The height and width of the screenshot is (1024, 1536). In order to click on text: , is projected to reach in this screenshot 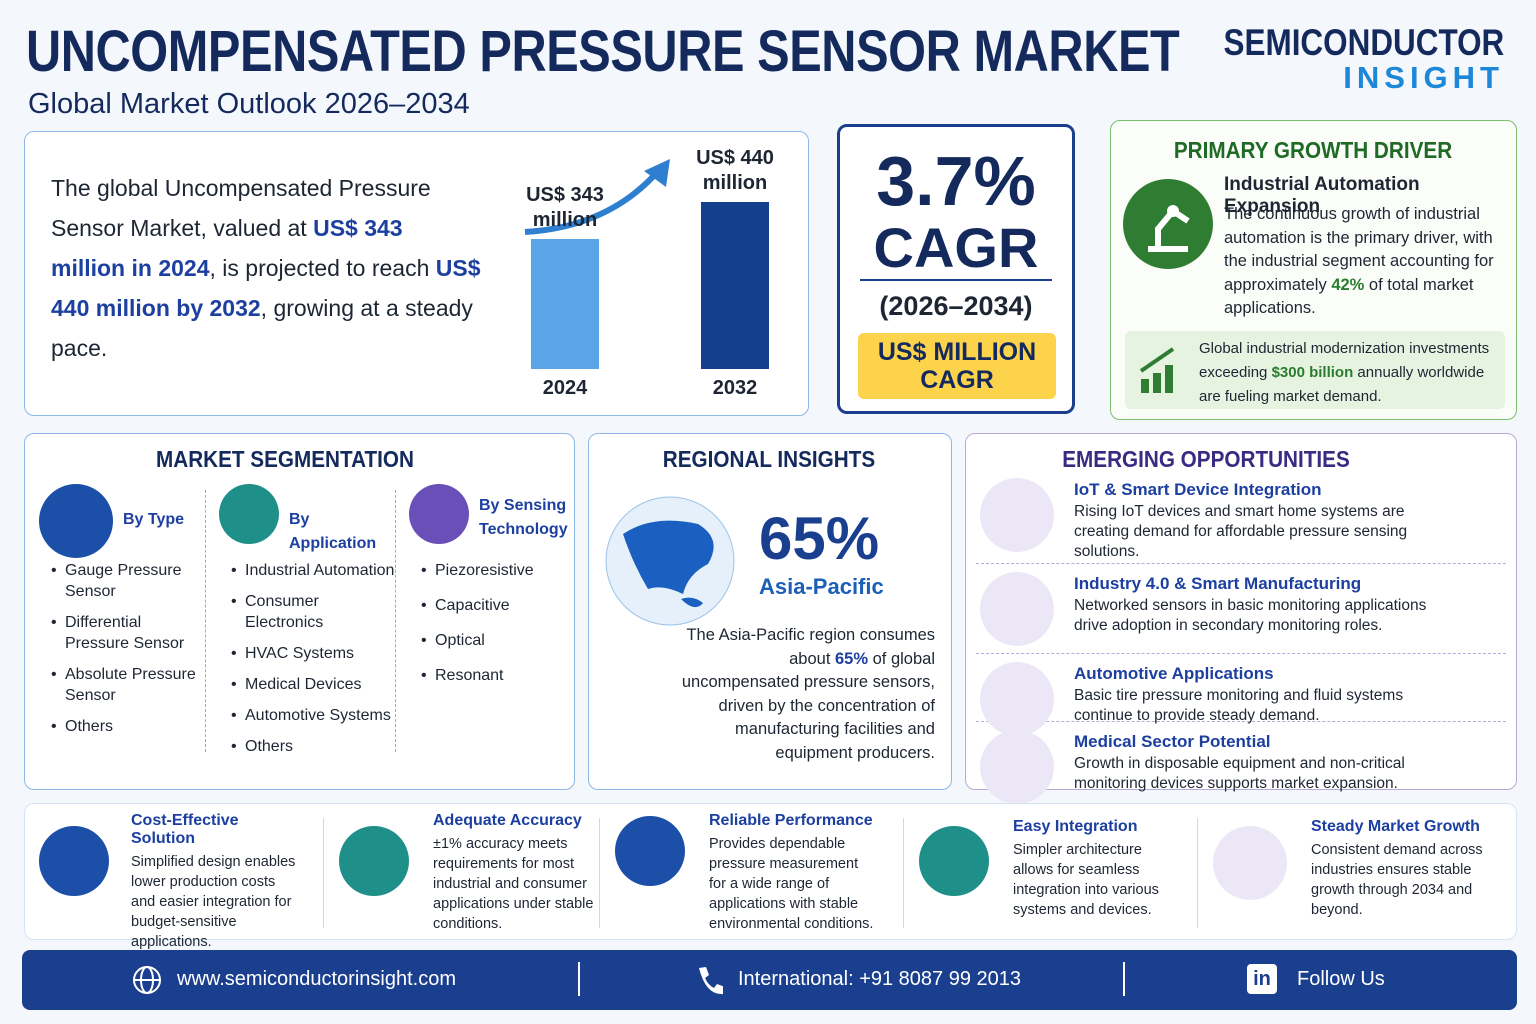, I will do `click(322, 268)`.